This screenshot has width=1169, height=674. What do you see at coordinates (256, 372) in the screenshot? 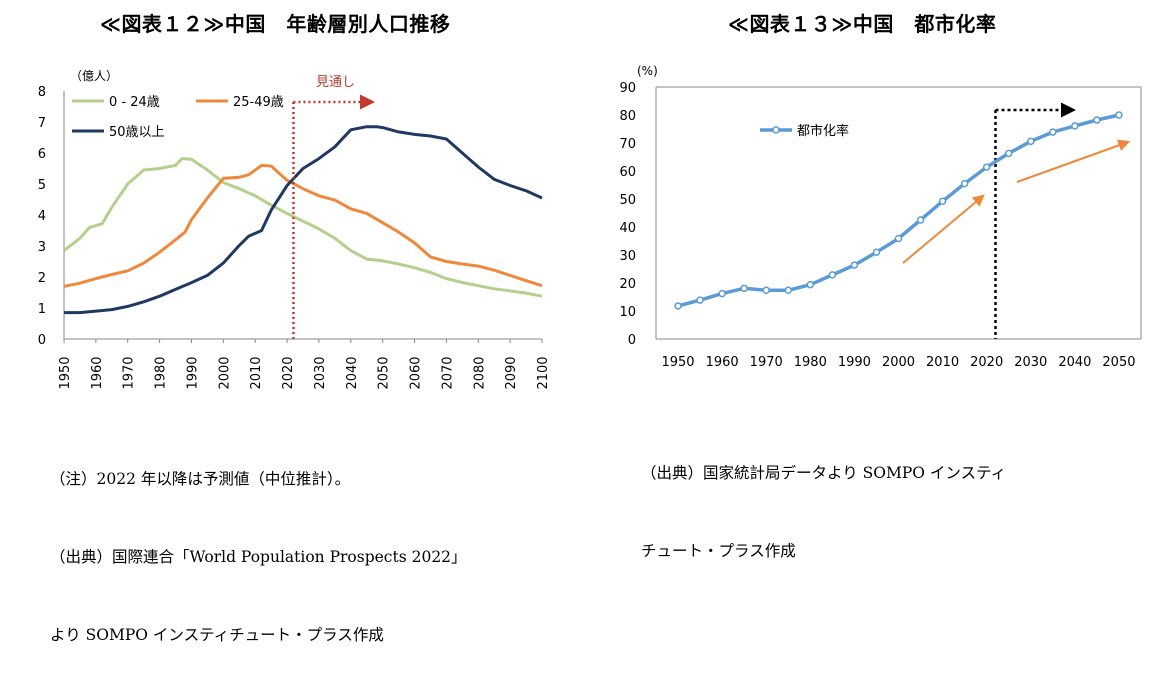
I see `chart12-x-tick-label: 2010` at bounding box center [256, 372].